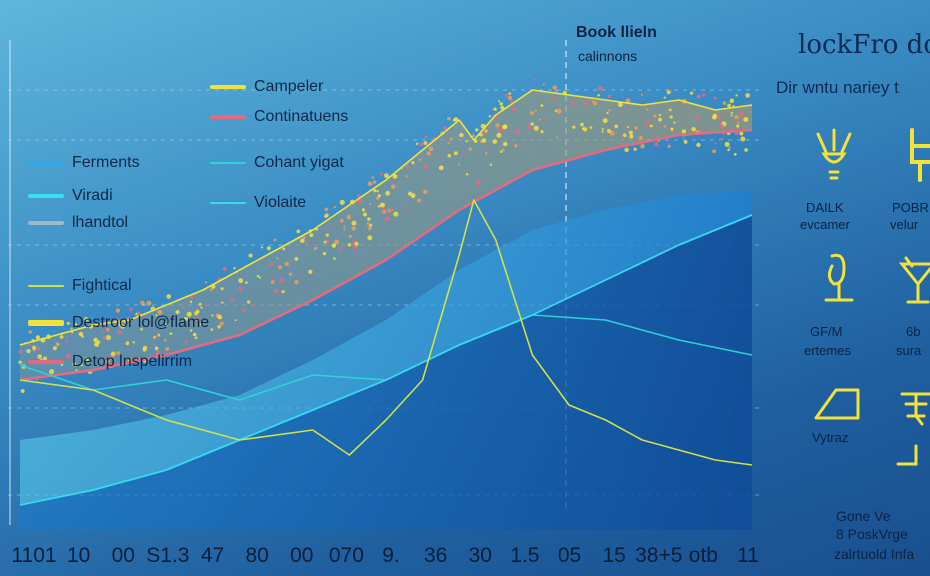  I want to click on icon-label: Vytraz, so click(830, 437).